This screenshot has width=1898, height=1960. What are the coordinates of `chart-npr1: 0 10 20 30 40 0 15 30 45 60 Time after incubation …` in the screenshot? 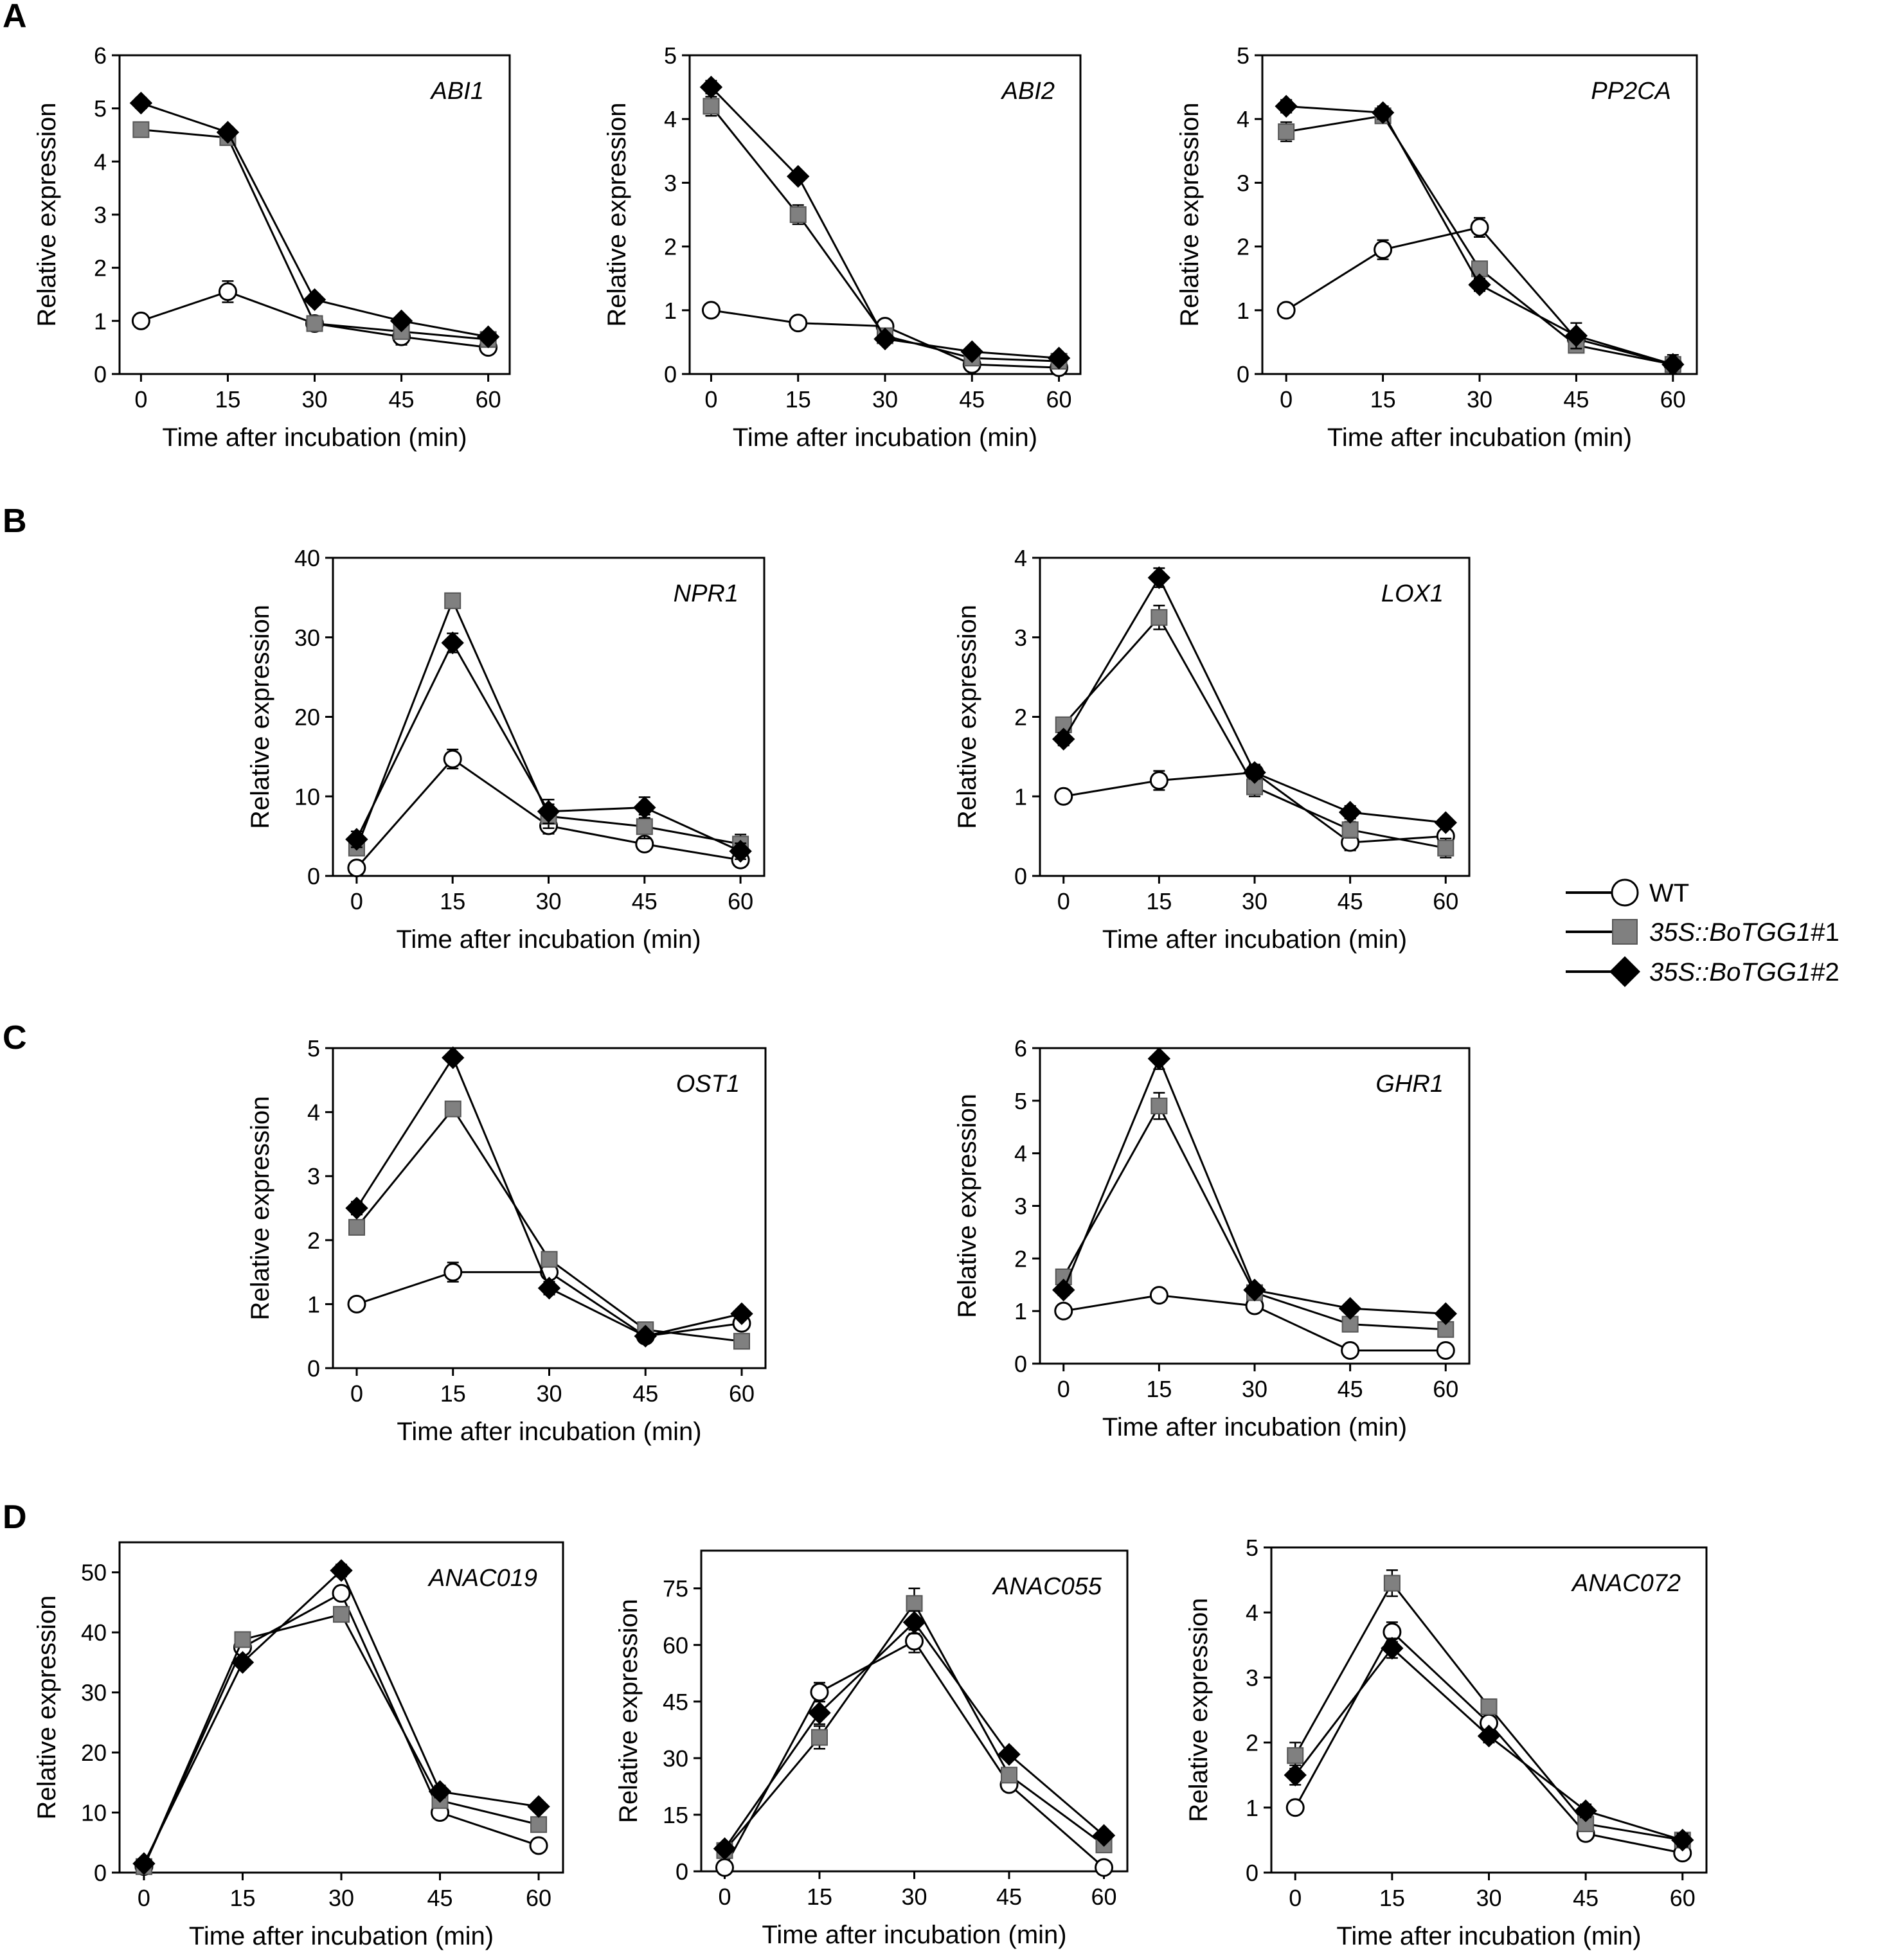 It's located at (506, 749).